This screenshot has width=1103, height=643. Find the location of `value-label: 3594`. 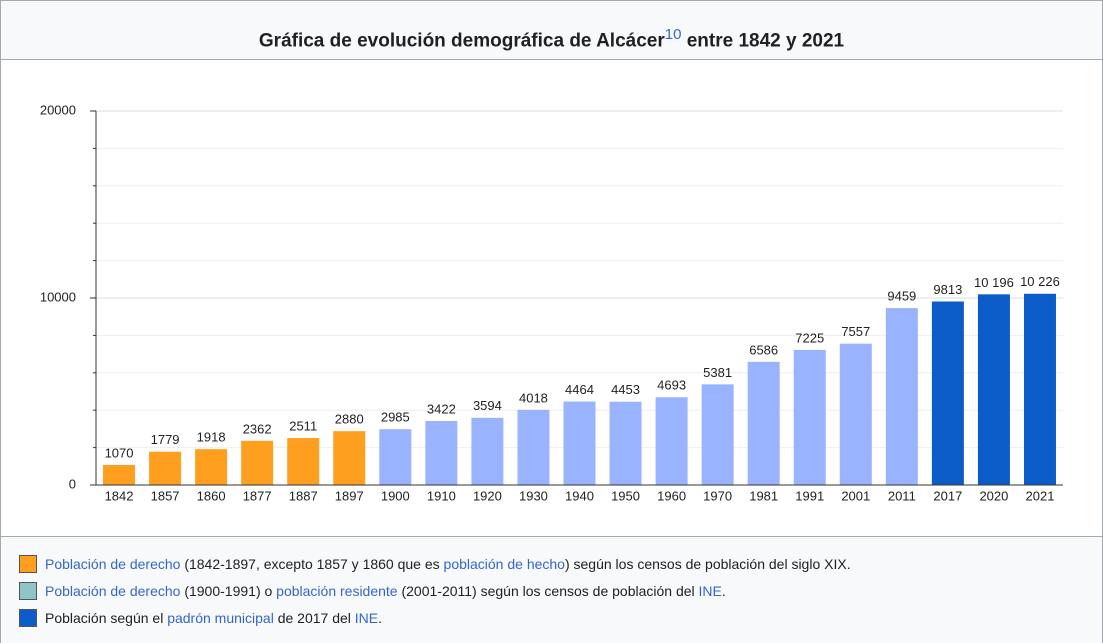

value-label: 3594 is located at coordinates (487, 405).